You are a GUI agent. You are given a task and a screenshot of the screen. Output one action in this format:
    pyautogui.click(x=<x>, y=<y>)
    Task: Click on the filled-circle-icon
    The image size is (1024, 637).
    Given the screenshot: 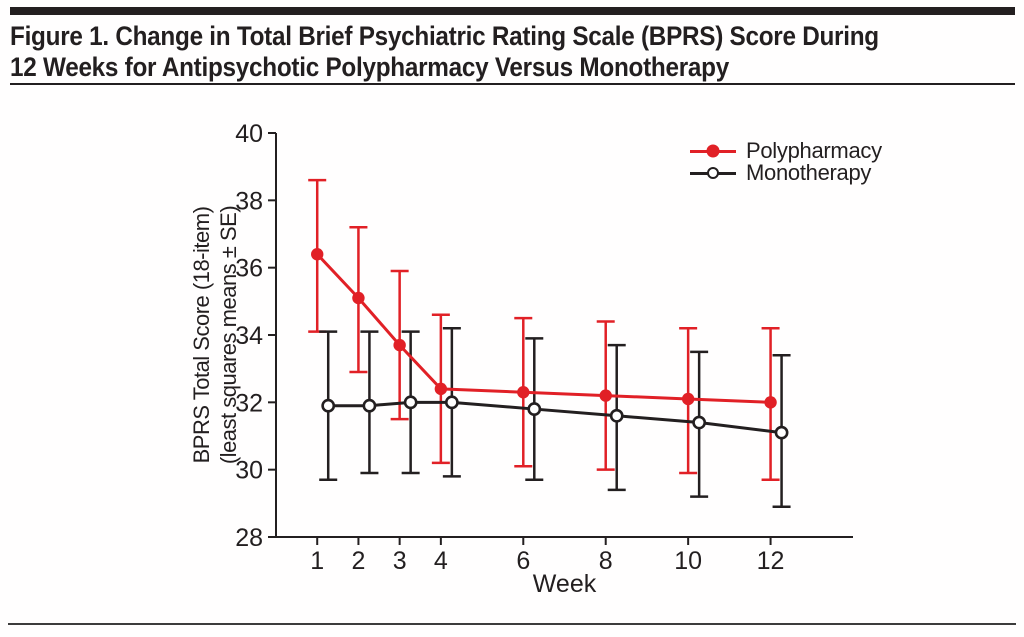 What is the action you would take?
    pyautogui.click(x=713, y=151)
    